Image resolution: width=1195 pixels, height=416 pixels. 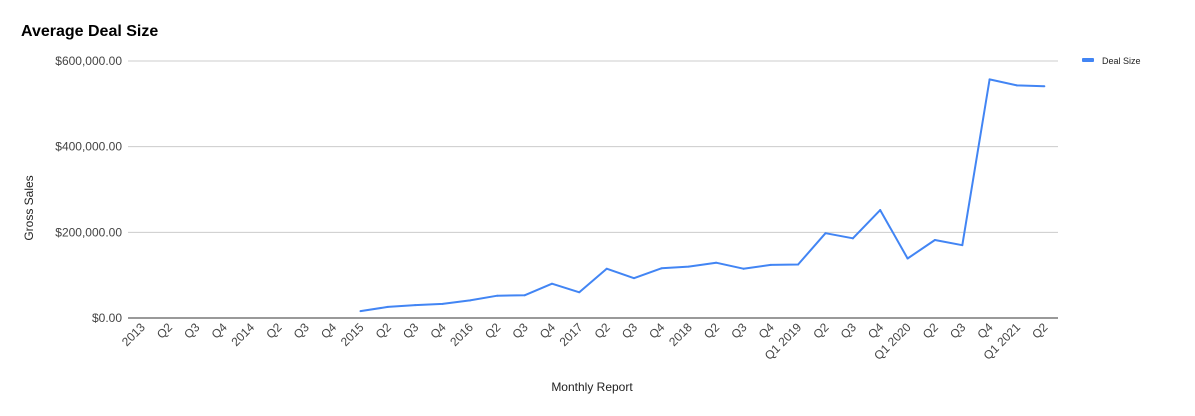 I want to click on legend: Deal Size, so click(x=1111, y=61).